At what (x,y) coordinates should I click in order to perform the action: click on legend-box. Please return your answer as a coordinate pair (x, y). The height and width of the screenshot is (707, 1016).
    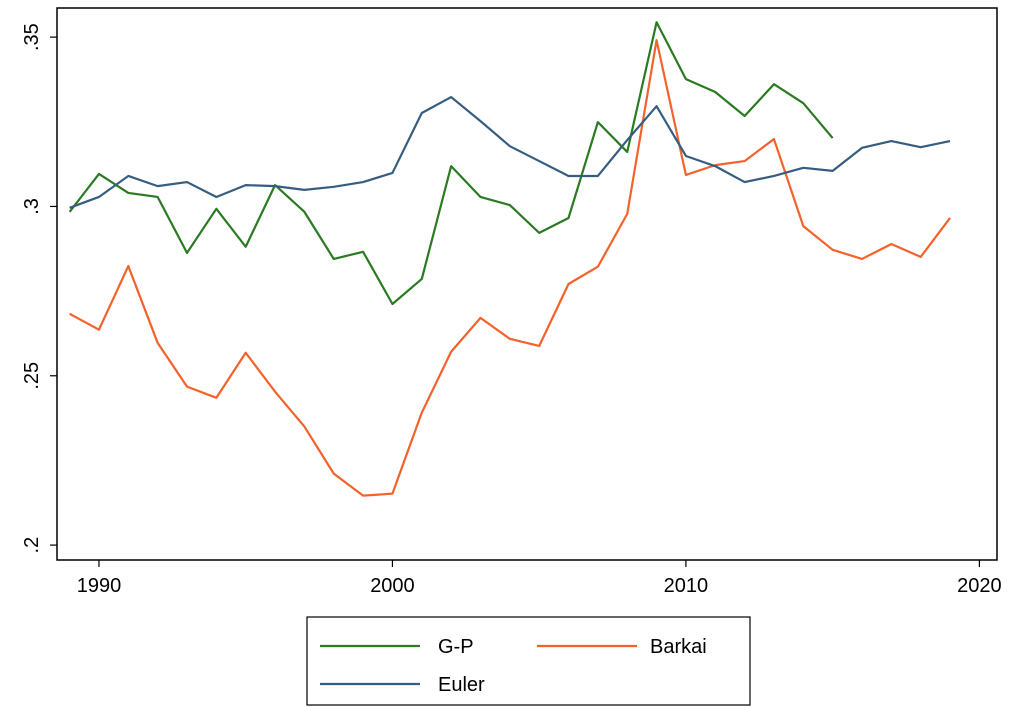
    Looking at the image, I should click on (528, 661).